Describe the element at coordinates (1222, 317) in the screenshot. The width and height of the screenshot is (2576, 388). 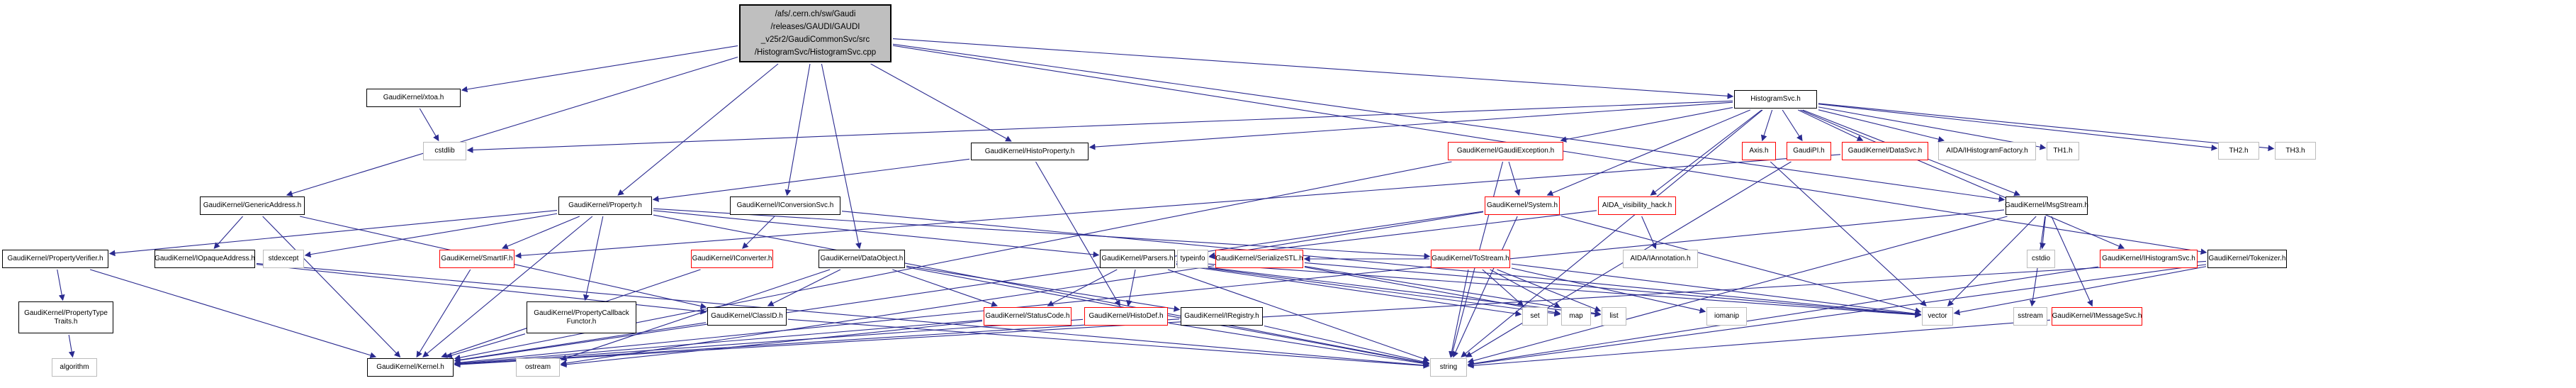
I see `node-iregistry: GaudiKernel/IRegistry.h` at that location.